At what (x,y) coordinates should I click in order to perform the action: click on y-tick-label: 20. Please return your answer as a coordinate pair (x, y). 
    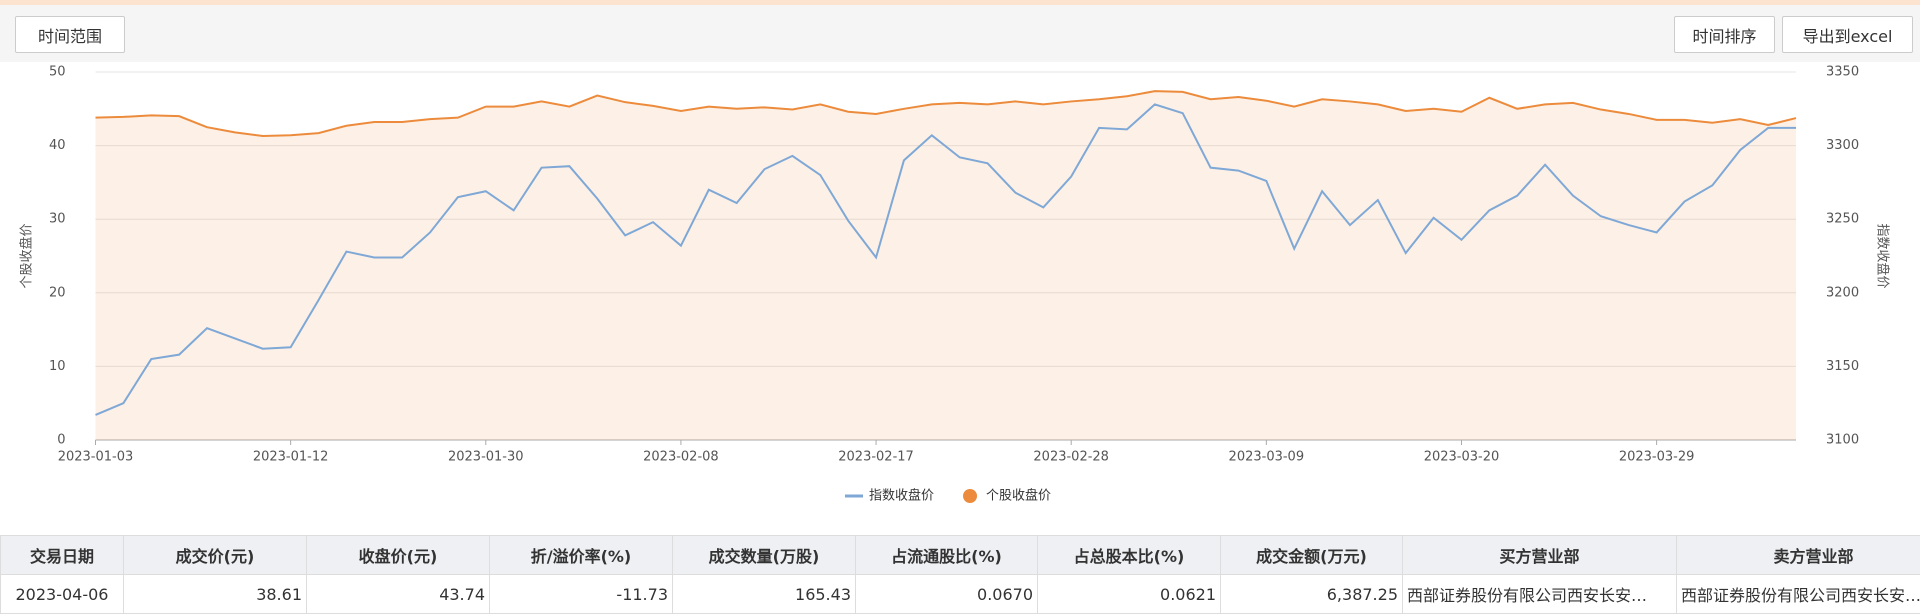
    Looking at the image, I should click on (57, 292).